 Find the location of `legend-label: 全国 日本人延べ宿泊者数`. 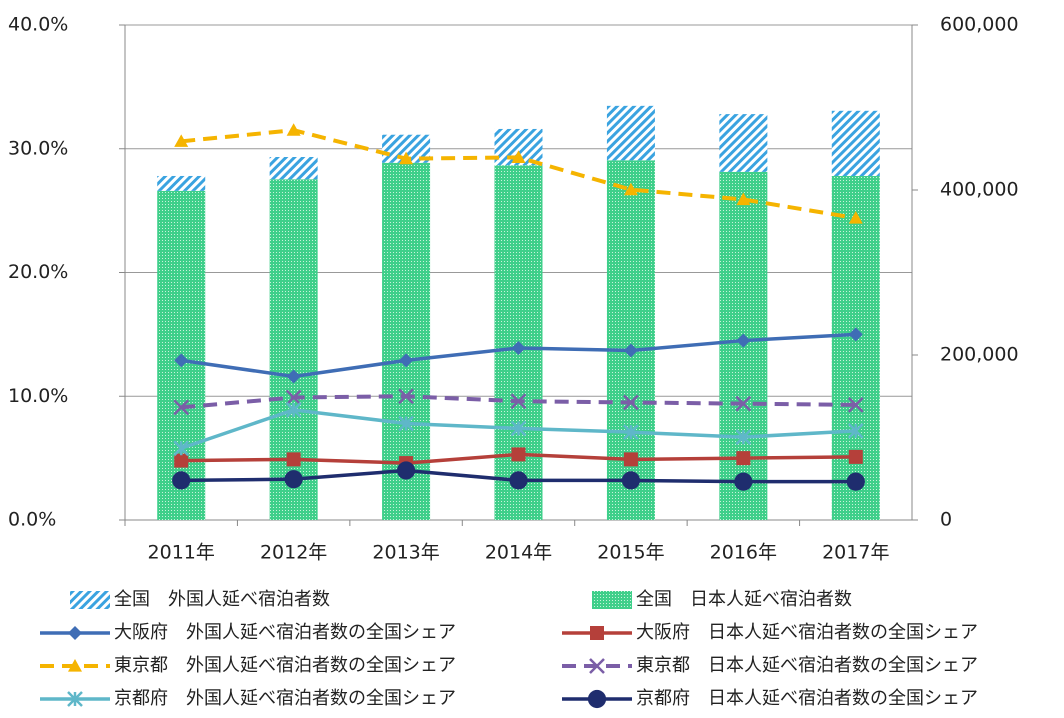

legend-label: 全国 日本人延べ宿泊者数 is located at coordinates (744, 599).